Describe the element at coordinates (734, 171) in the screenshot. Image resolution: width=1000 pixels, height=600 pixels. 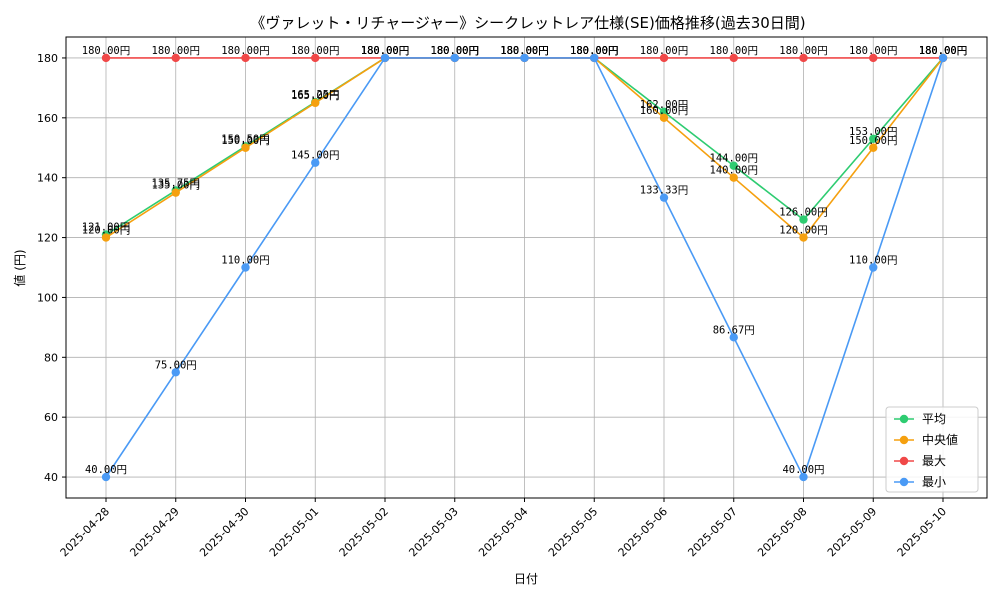
I see `data-label: 140.00円` at that location.